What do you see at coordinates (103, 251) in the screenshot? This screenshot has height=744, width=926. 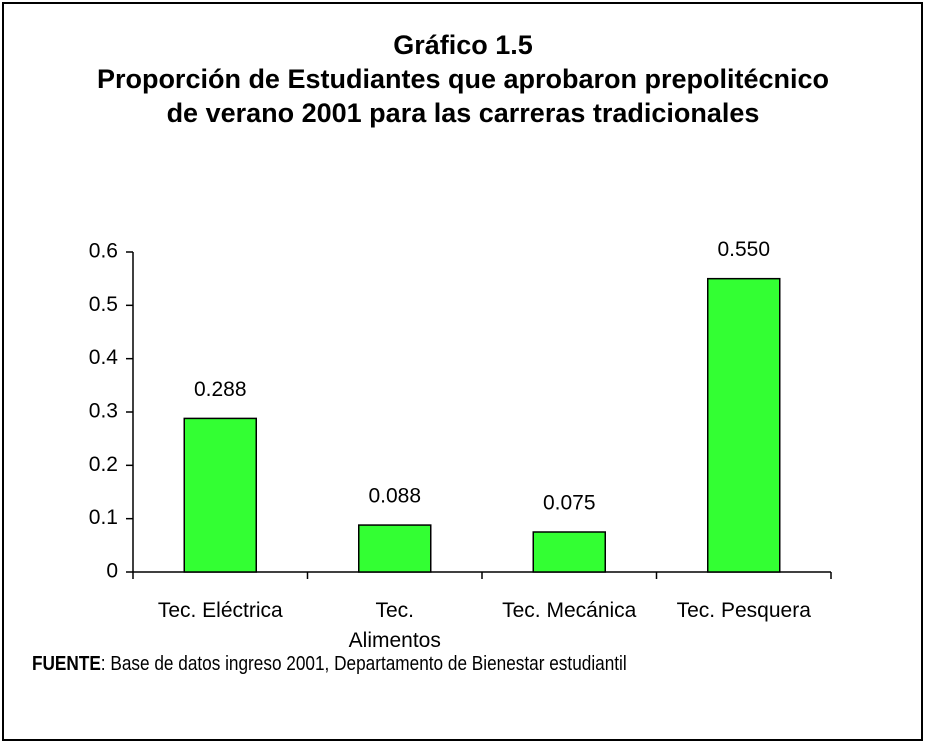 I see `y-tick-label: 0.6` at bounding box center [103, 251].